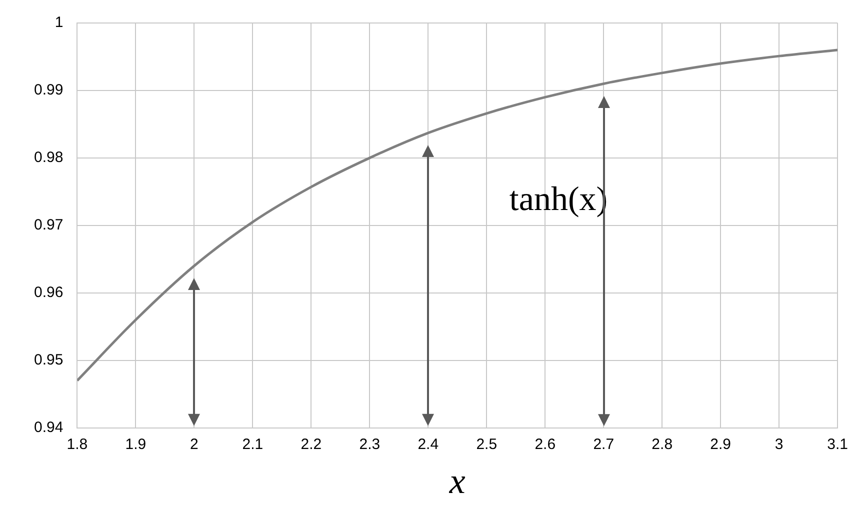  I want to click on x-tick-label: 2.5, so click(487, 444).